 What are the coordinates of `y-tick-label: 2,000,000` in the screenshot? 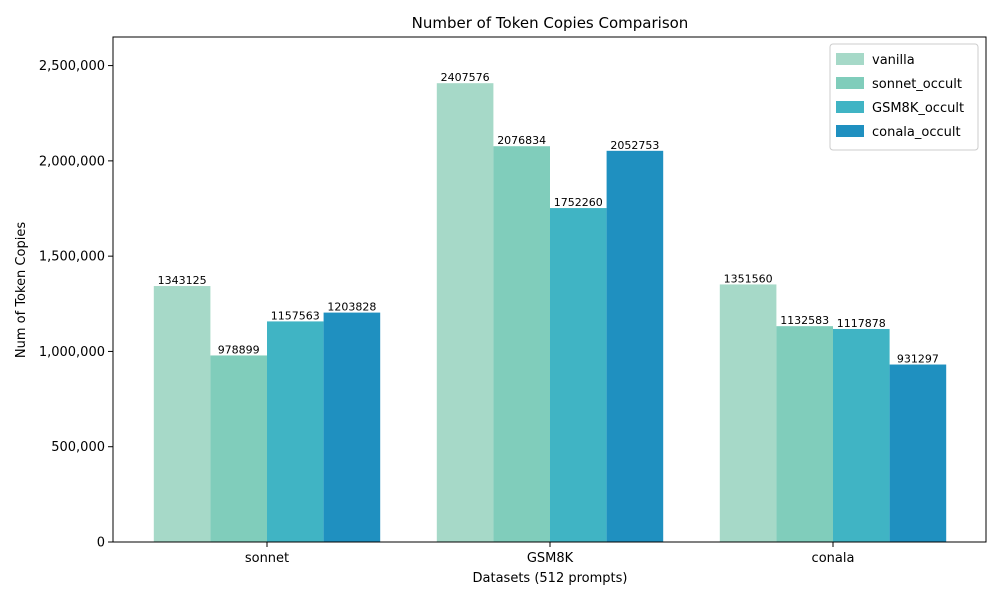 It's located at (72, 161).